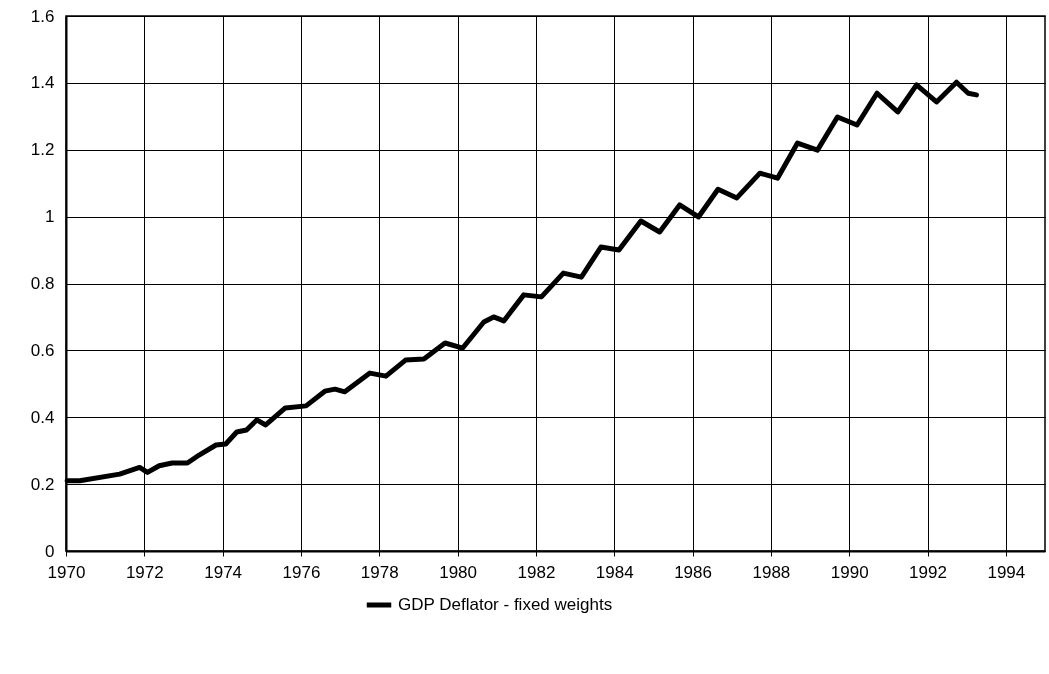 The width and height of the screenshot is (1049, 674). What do you see at coordinates (42, 484) in the screenshot?
I see `y-tick-label: 0.2` at bounding box center [42, 484].